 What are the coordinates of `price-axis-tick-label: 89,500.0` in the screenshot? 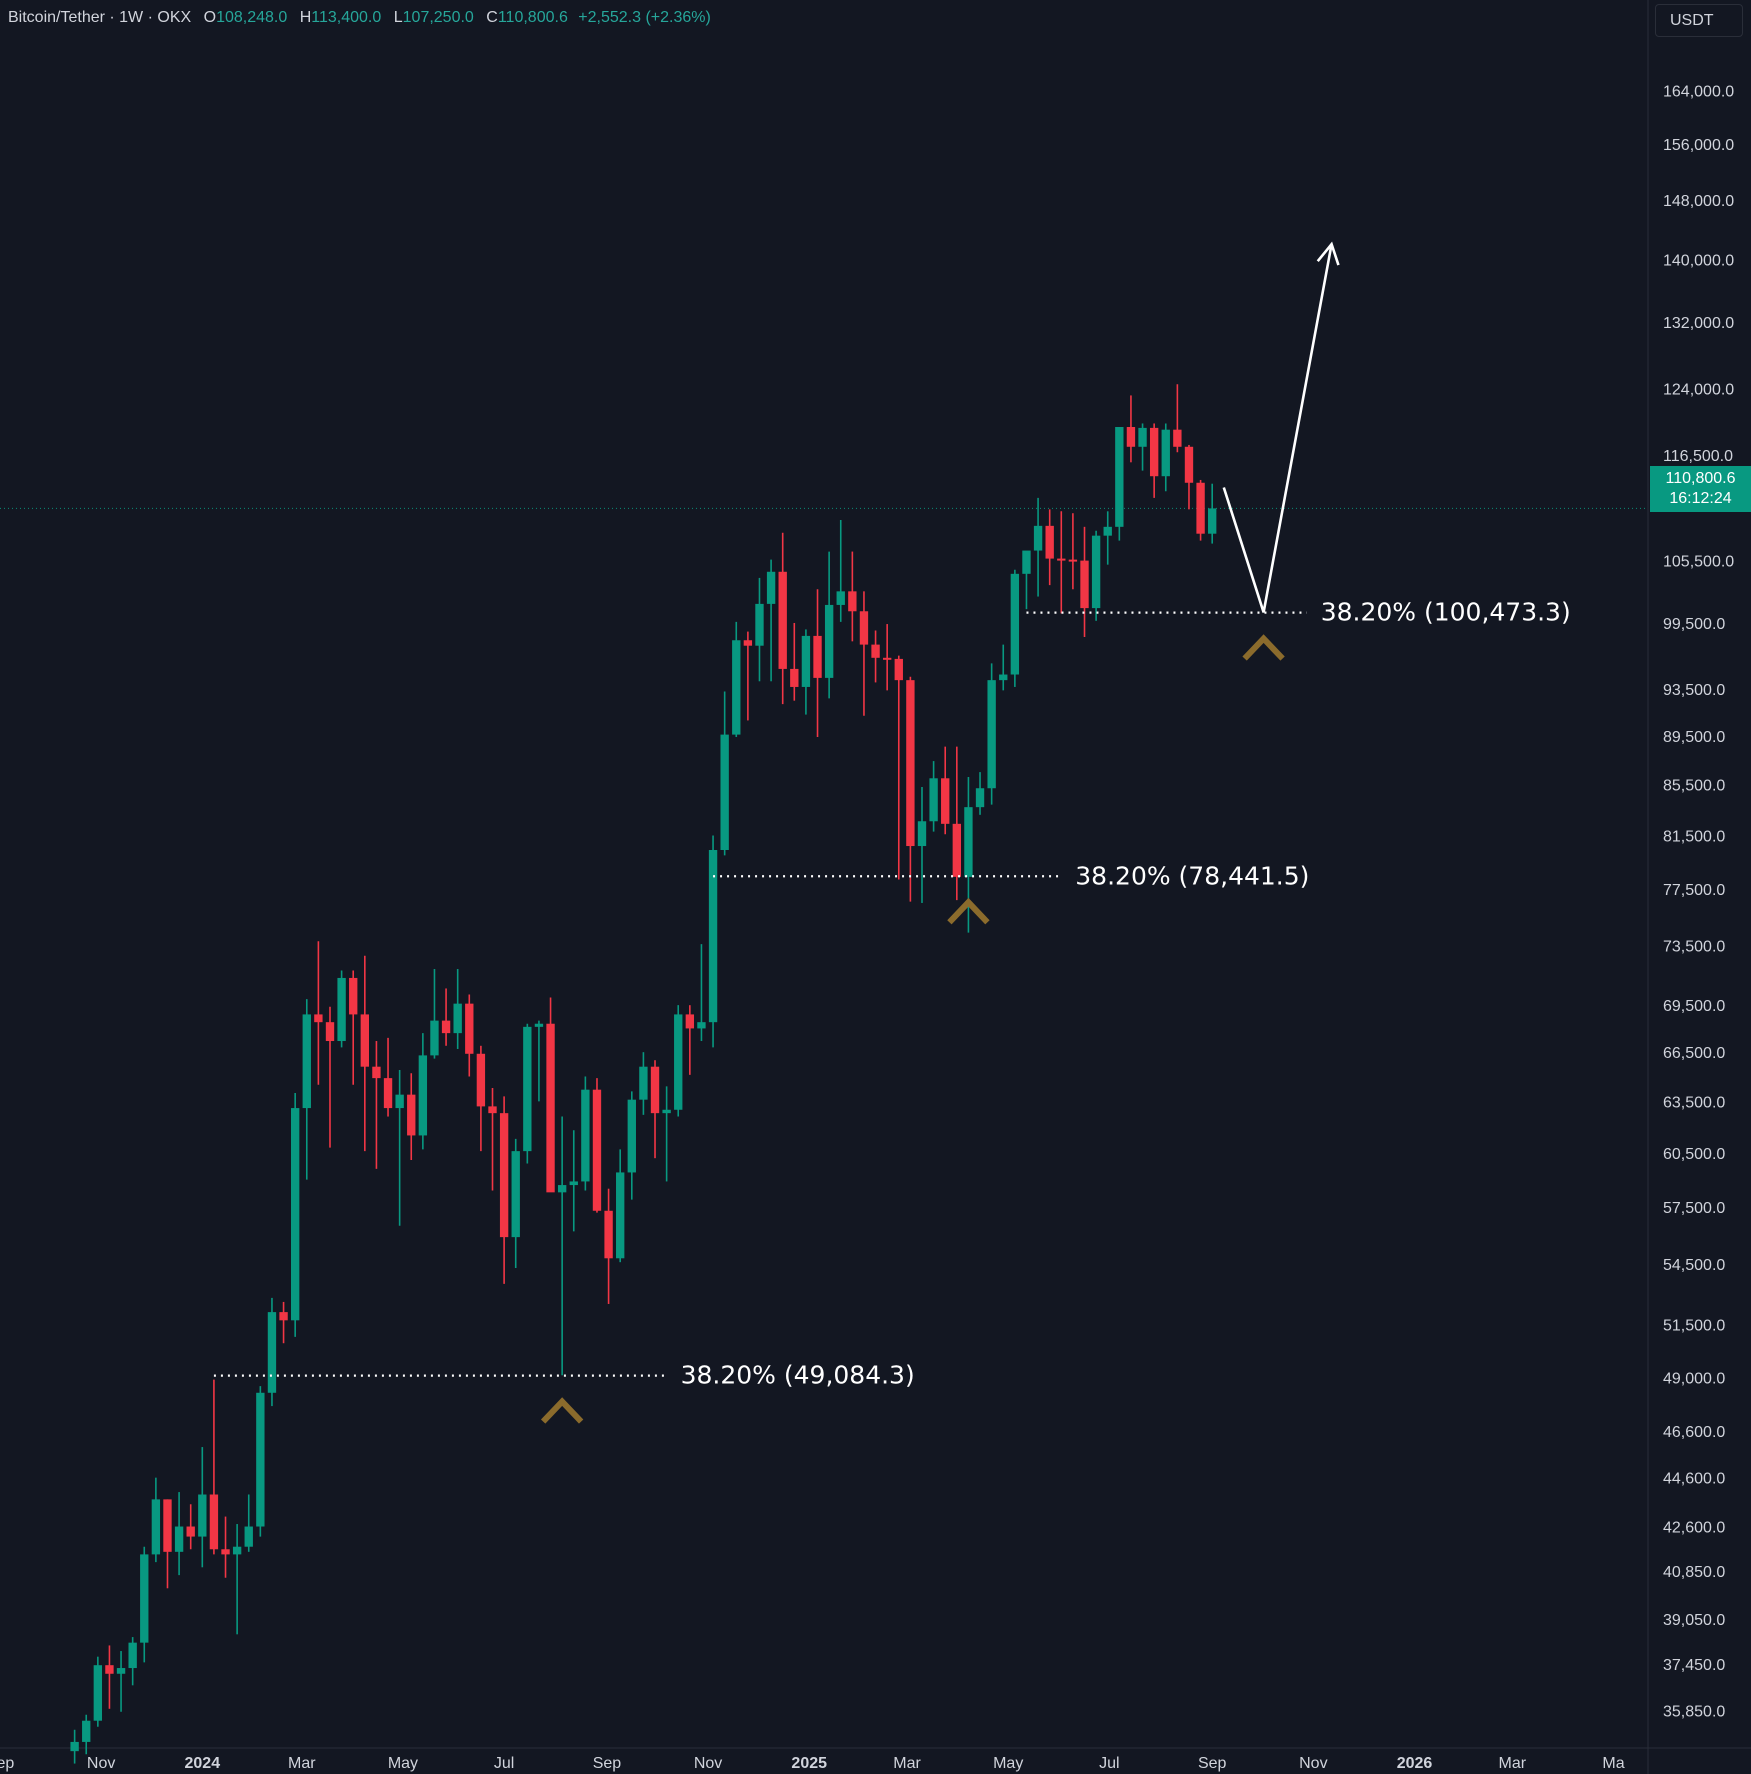 It's located at (1694, 737).